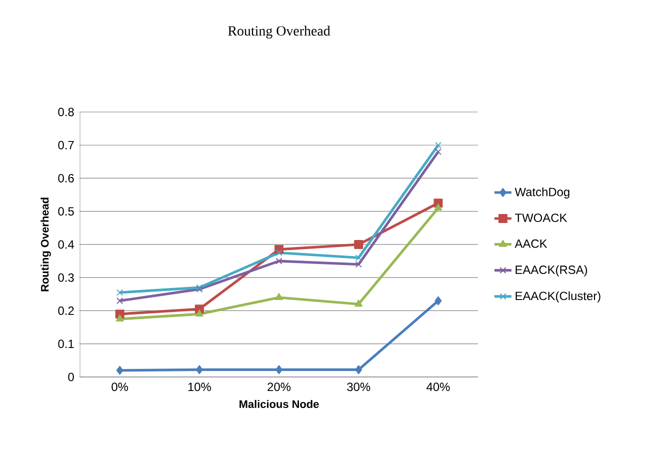  What do you see at coordinates (279, 404) in the screenshot?
I see `x-axis-title: Malicious Node` at bounding box center [279, 404].